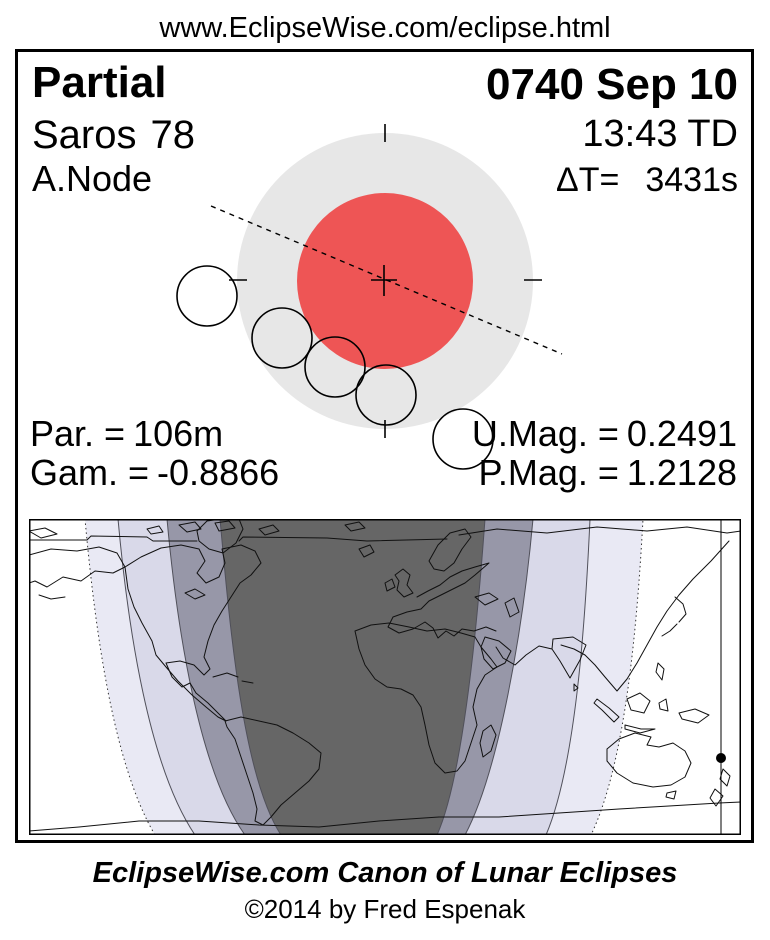 The width and height of the screenshot is (770, 940). I want to click on saros-number: 78, so click(173, 135).